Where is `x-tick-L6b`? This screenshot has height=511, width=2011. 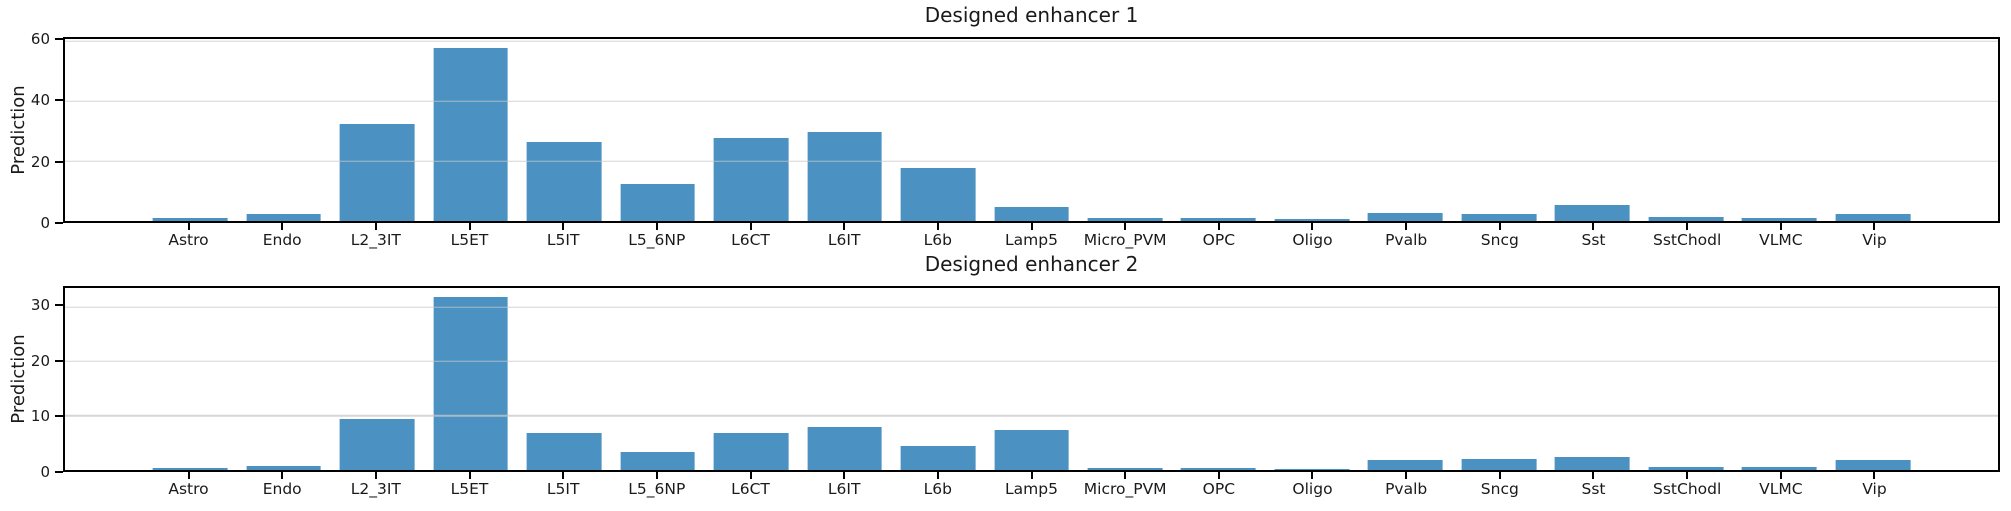 x-tick-L6b is located at coordinates (937, 475).